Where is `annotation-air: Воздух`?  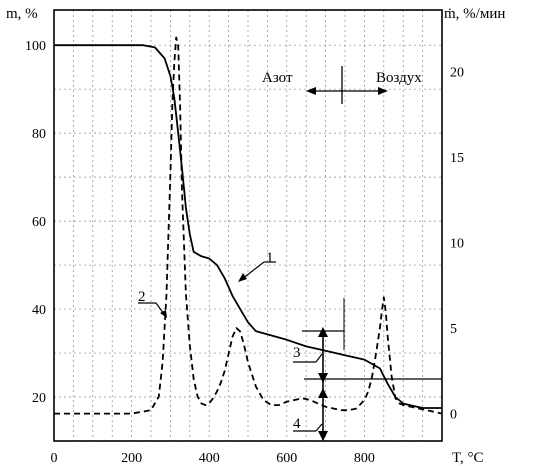 annotation-air: Воздух is located at coordinates (399, 78).